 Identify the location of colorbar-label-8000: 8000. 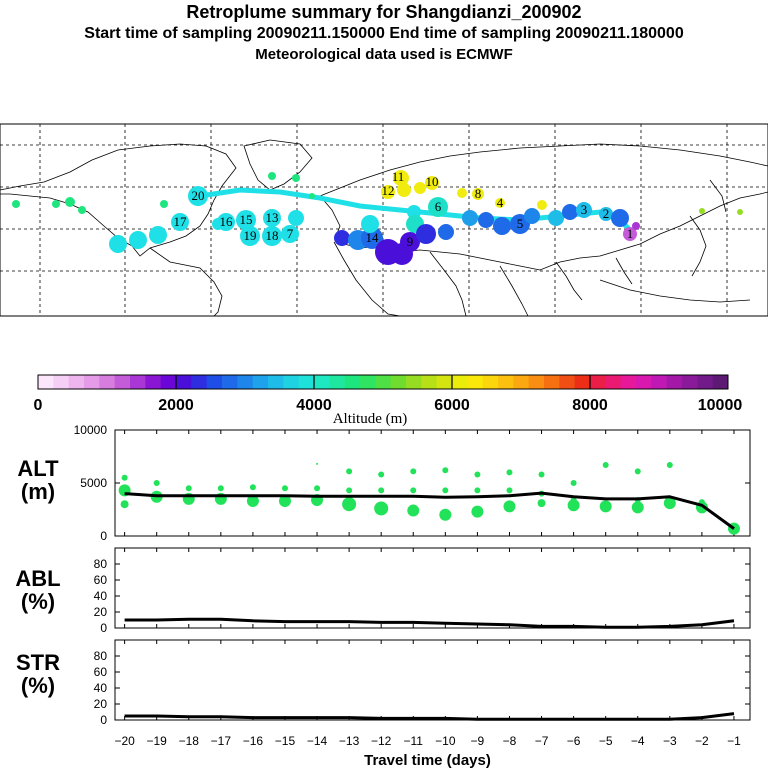
(590, 405).